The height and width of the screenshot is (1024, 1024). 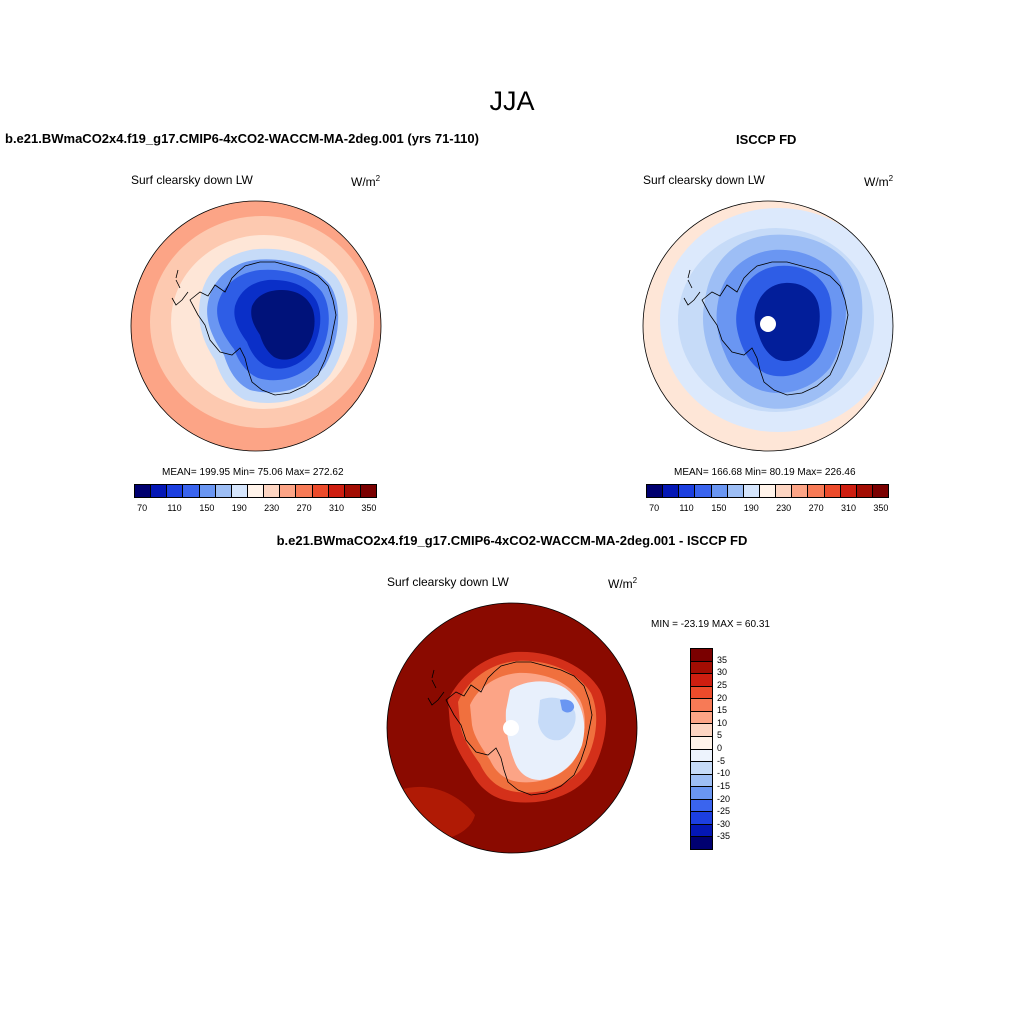 What do you see at coordinates (722, 722) in the screenshot?
I see `colorbar-tick-label: 10` at bounding box center [722, 722].